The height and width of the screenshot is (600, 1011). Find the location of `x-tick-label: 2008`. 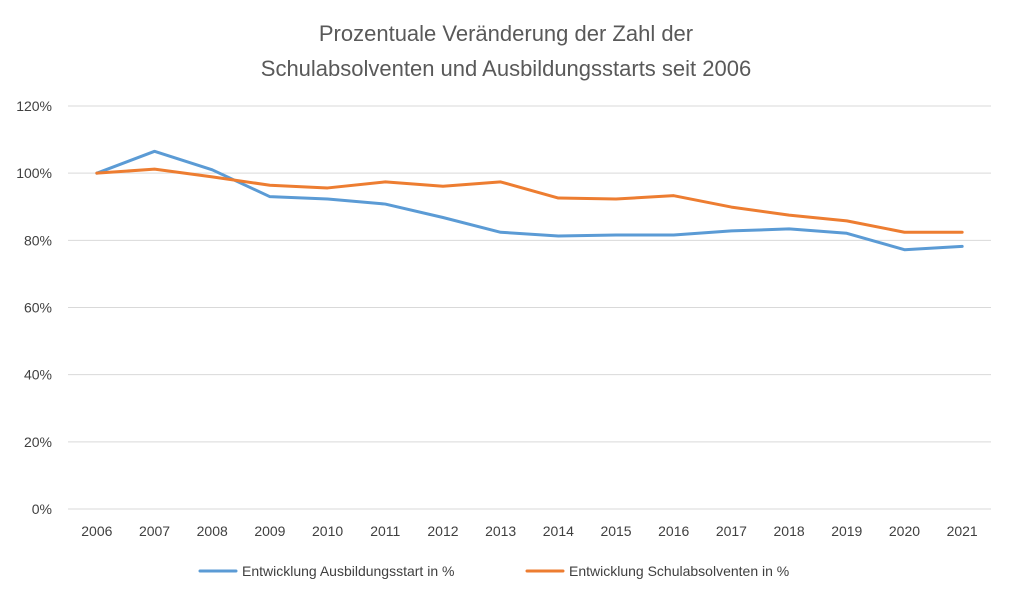

x-tick-label: 2008 is located at coordinates (212, 531).